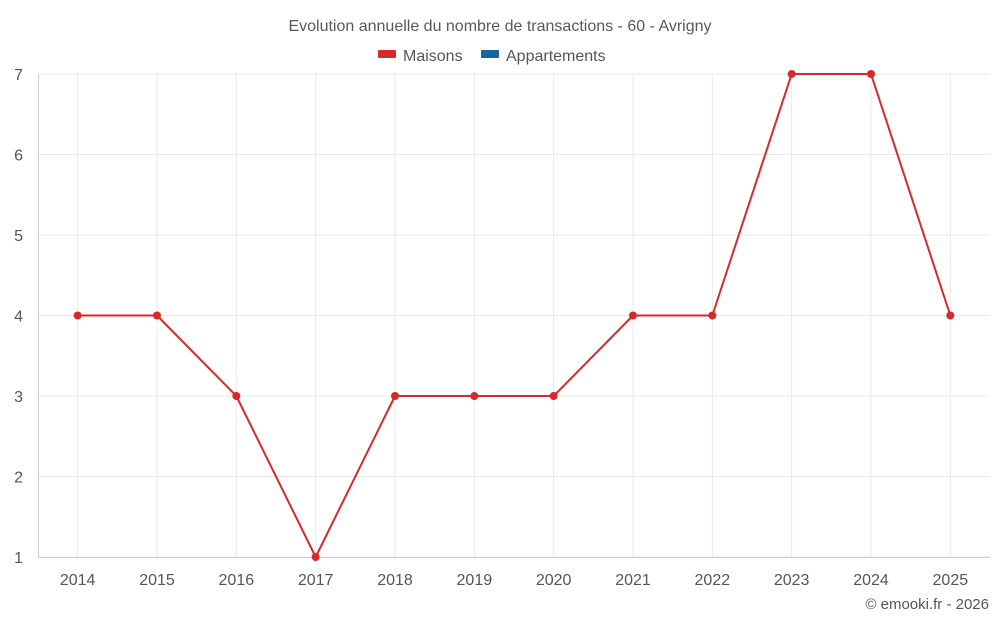 This screenshot has height=625, width=1000. I want to click on data-point-maisons-2025, so click(950, 315).